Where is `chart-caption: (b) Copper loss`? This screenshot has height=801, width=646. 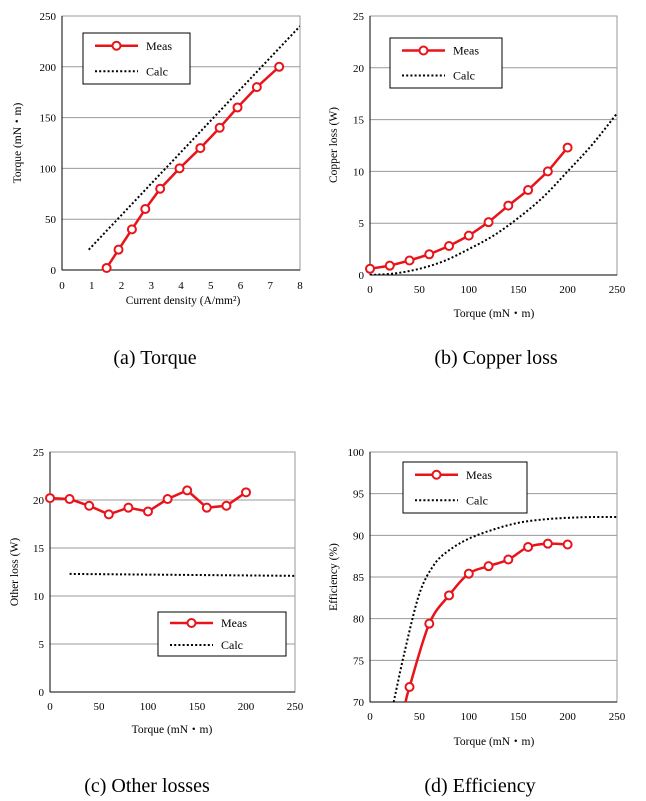
chart-caption: (b) Copper loss is located at coordinates (496, 358).